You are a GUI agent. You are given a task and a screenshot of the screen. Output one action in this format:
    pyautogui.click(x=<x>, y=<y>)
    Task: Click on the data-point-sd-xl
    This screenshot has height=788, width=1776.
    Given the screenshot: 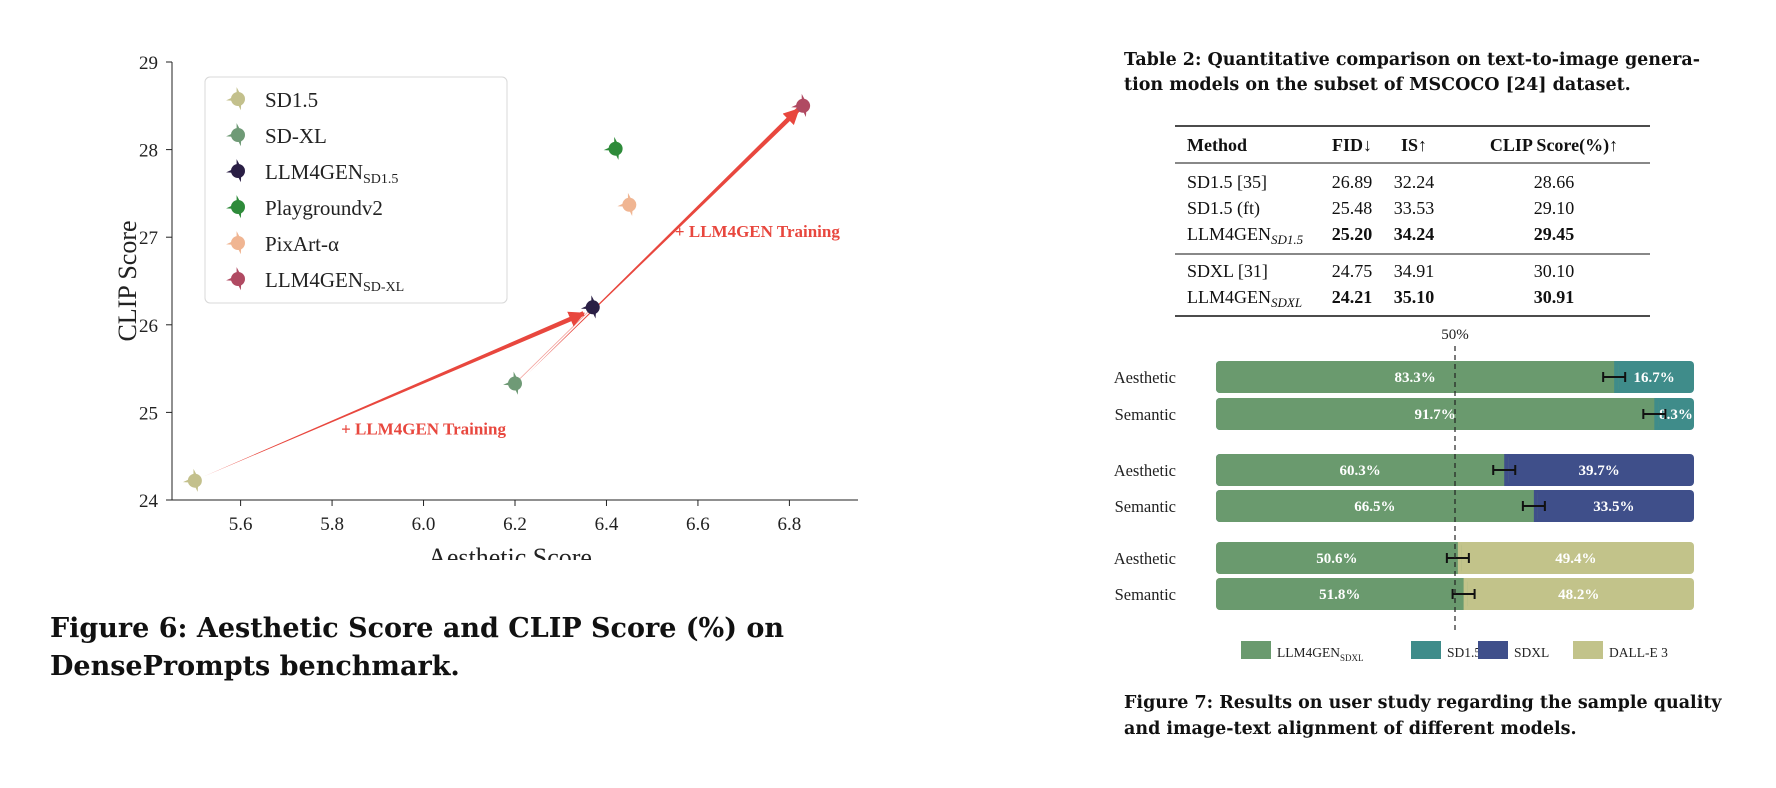 What is the action you would take?
    pyautogui.click(x=512, y=383)
    